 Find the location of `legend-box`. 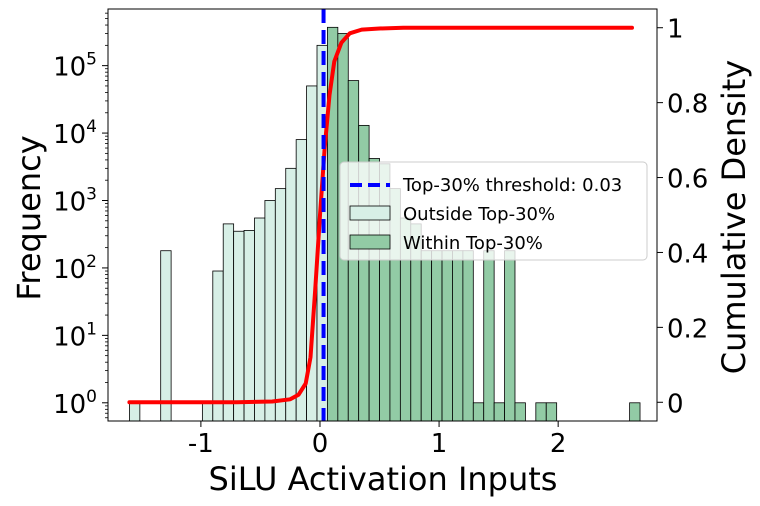

legend-box is located at coordinates (493, 211).